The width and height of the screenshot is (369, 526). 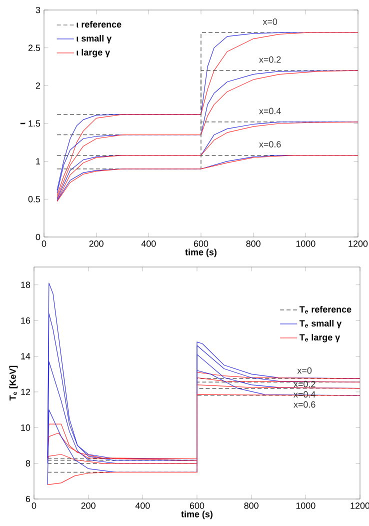 What do you see at coordinates (25, 285) in the screenshot?
I see `y-tick-label: 18` at bounding box center [25, 285].